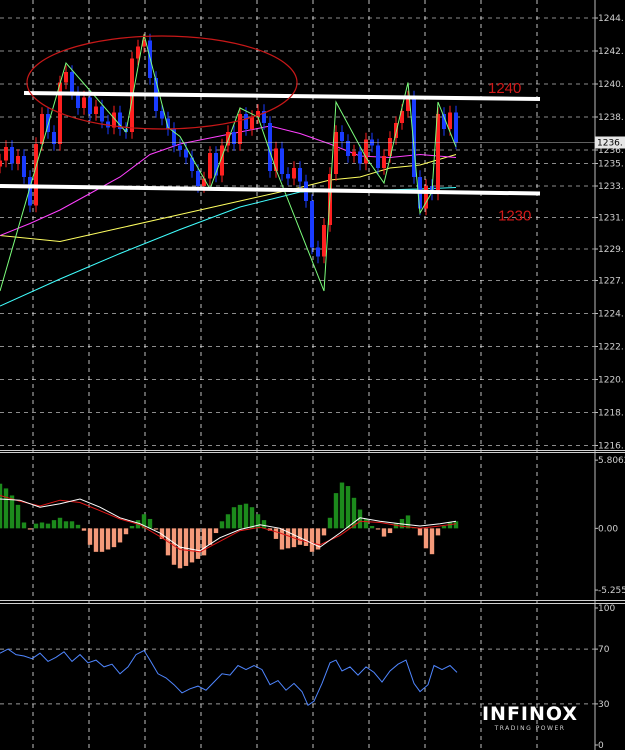 The image size is (625, 750). Describe the element at coordinates (611, 52) in the screenshot. I see `price-tick-label-1: 1242.` at that location.